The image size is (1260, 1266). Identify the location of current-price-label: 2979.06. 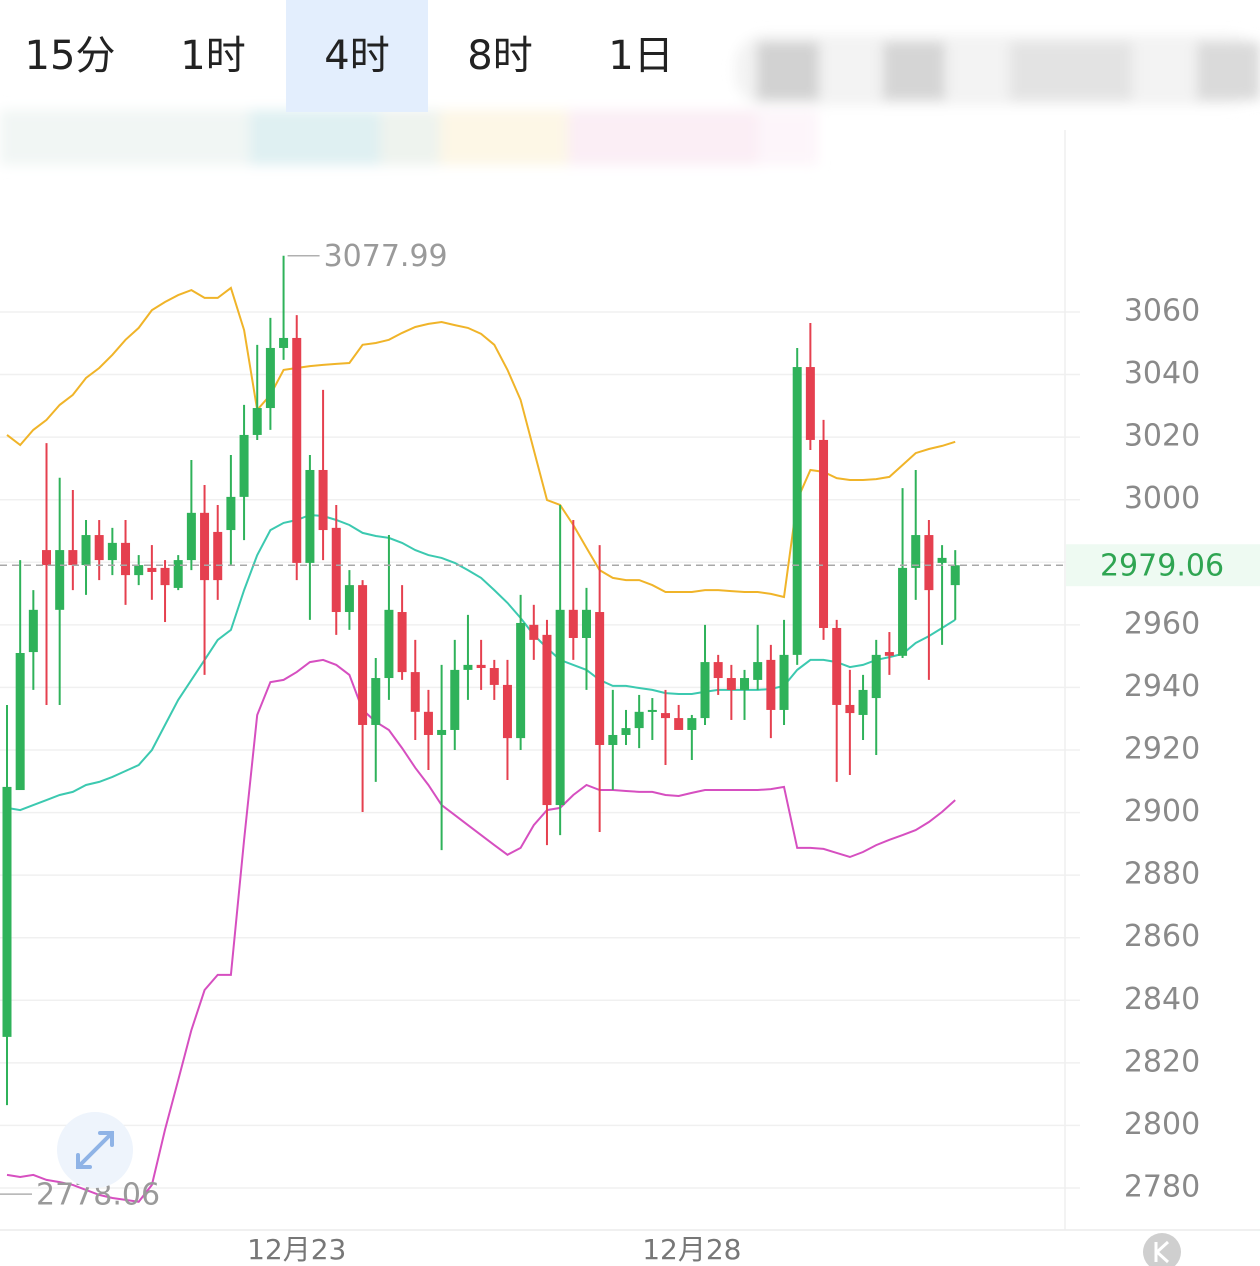
(1162, 566).